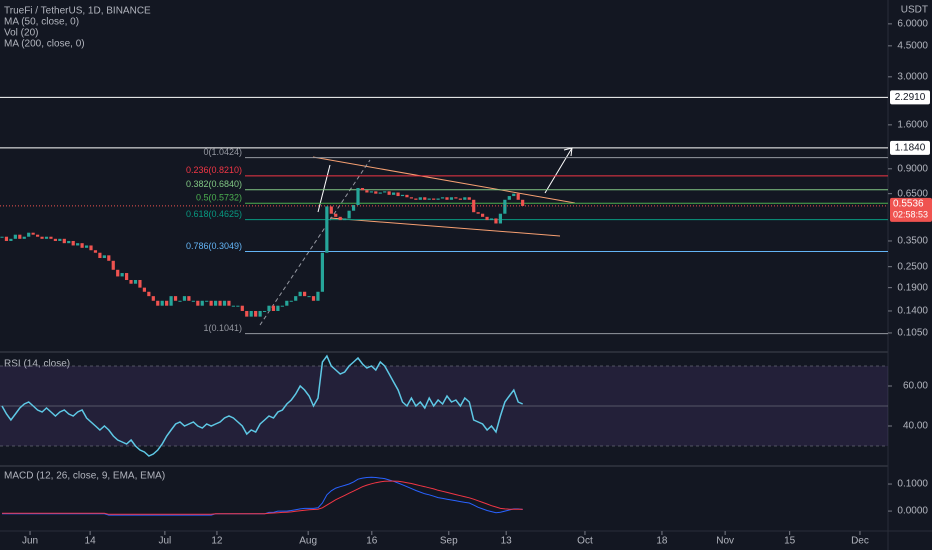  What do you see at coordinates (912, 484) in the screenshot?
I see `y-tick-label: 0.1000` at bounding box center [912, 484].